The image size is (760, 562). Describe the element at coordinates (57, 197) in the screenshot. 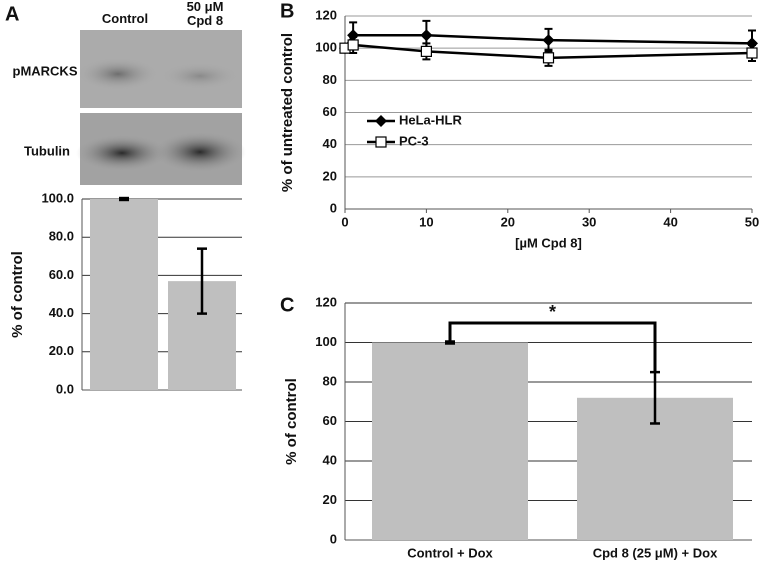

I see `y-tick-label: 100.0` at that location.